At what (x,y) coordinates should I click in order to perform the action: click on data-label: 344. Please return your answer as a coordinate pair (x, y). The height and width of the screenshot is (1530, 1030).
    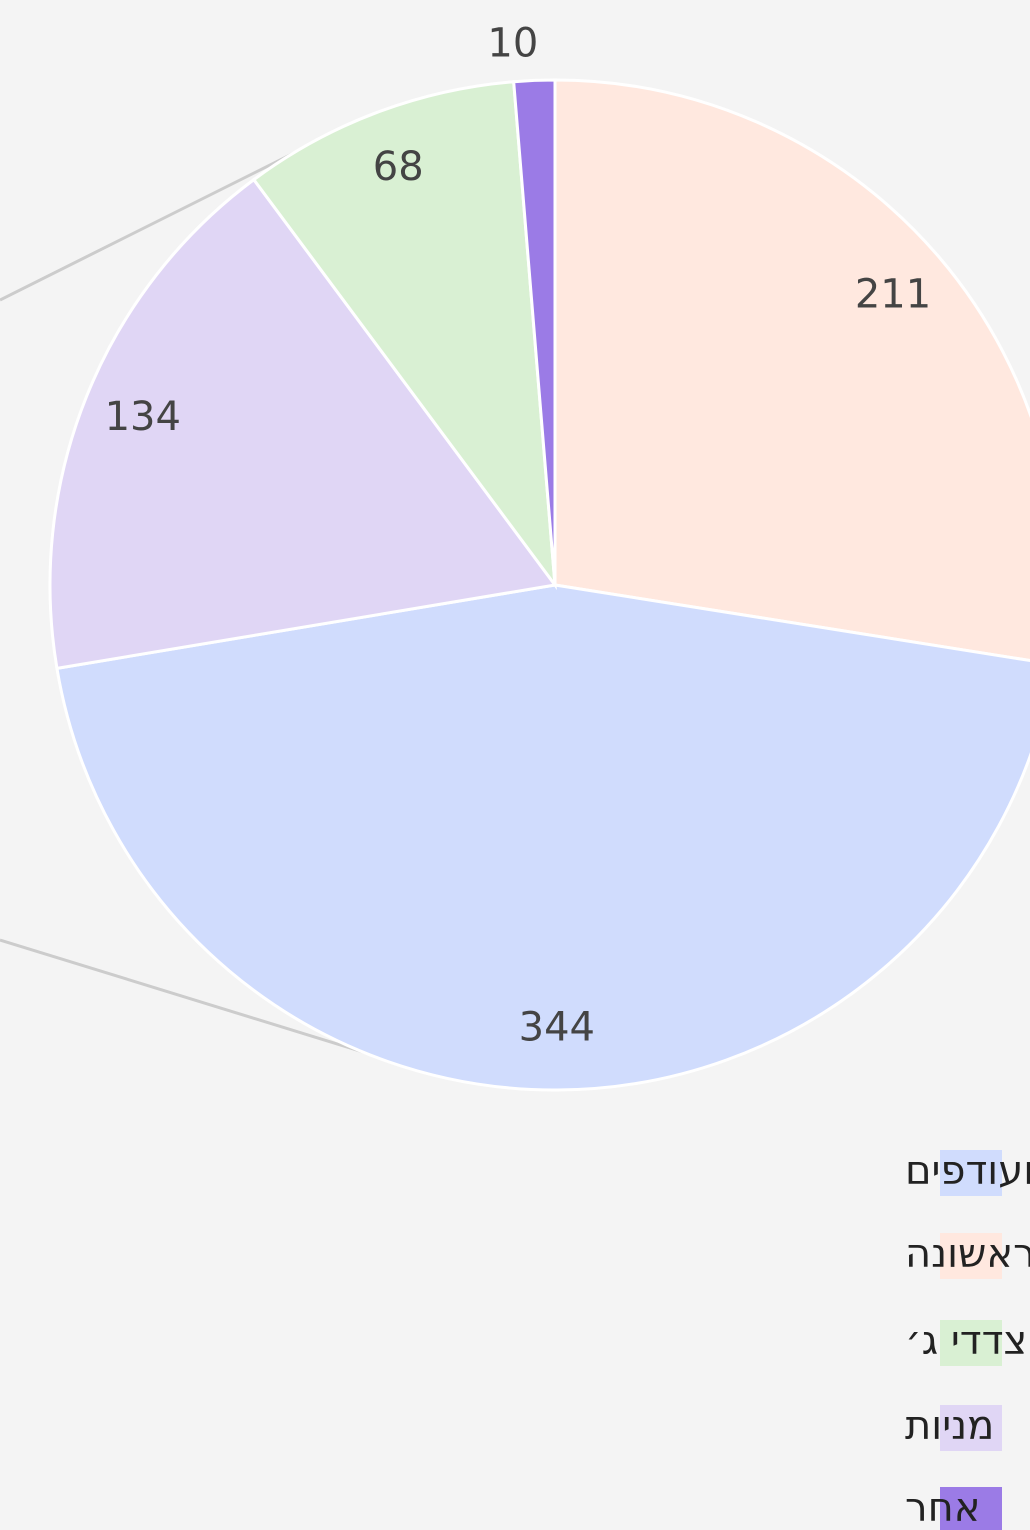
    Looking at the image, I should click on (557, 1027).